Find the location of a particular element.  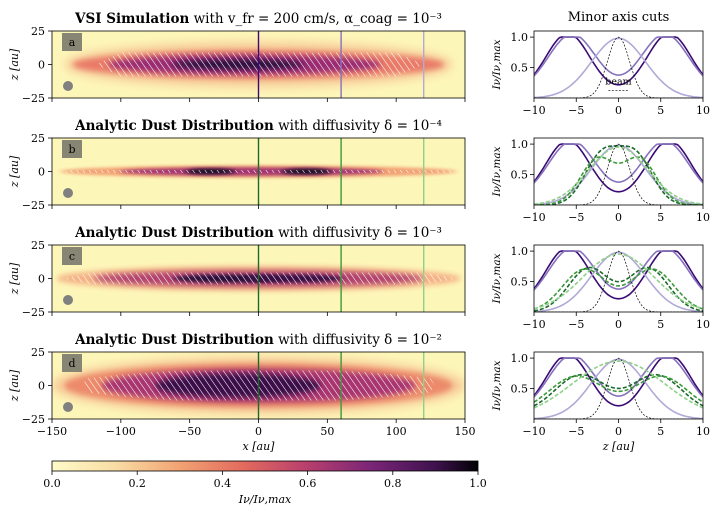

cut-panel-c: 1.0 0.5 −10 −5 0 5 10 Iν/Iν,max is located at coordinates (600, 287).